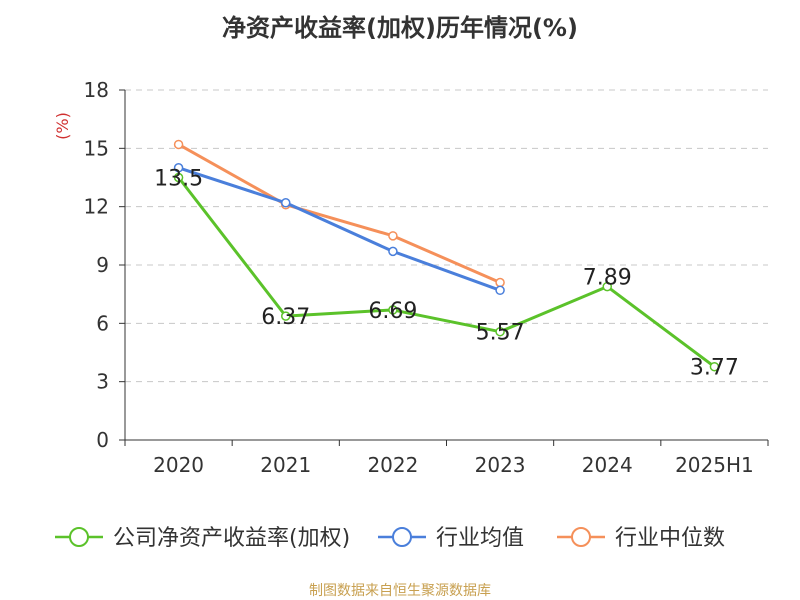 The width and height of the screenshot is (800, 600). Describe the element at coordinates (480, 538) in the screenshot. I see `legend-label: 行业均值` at that location.